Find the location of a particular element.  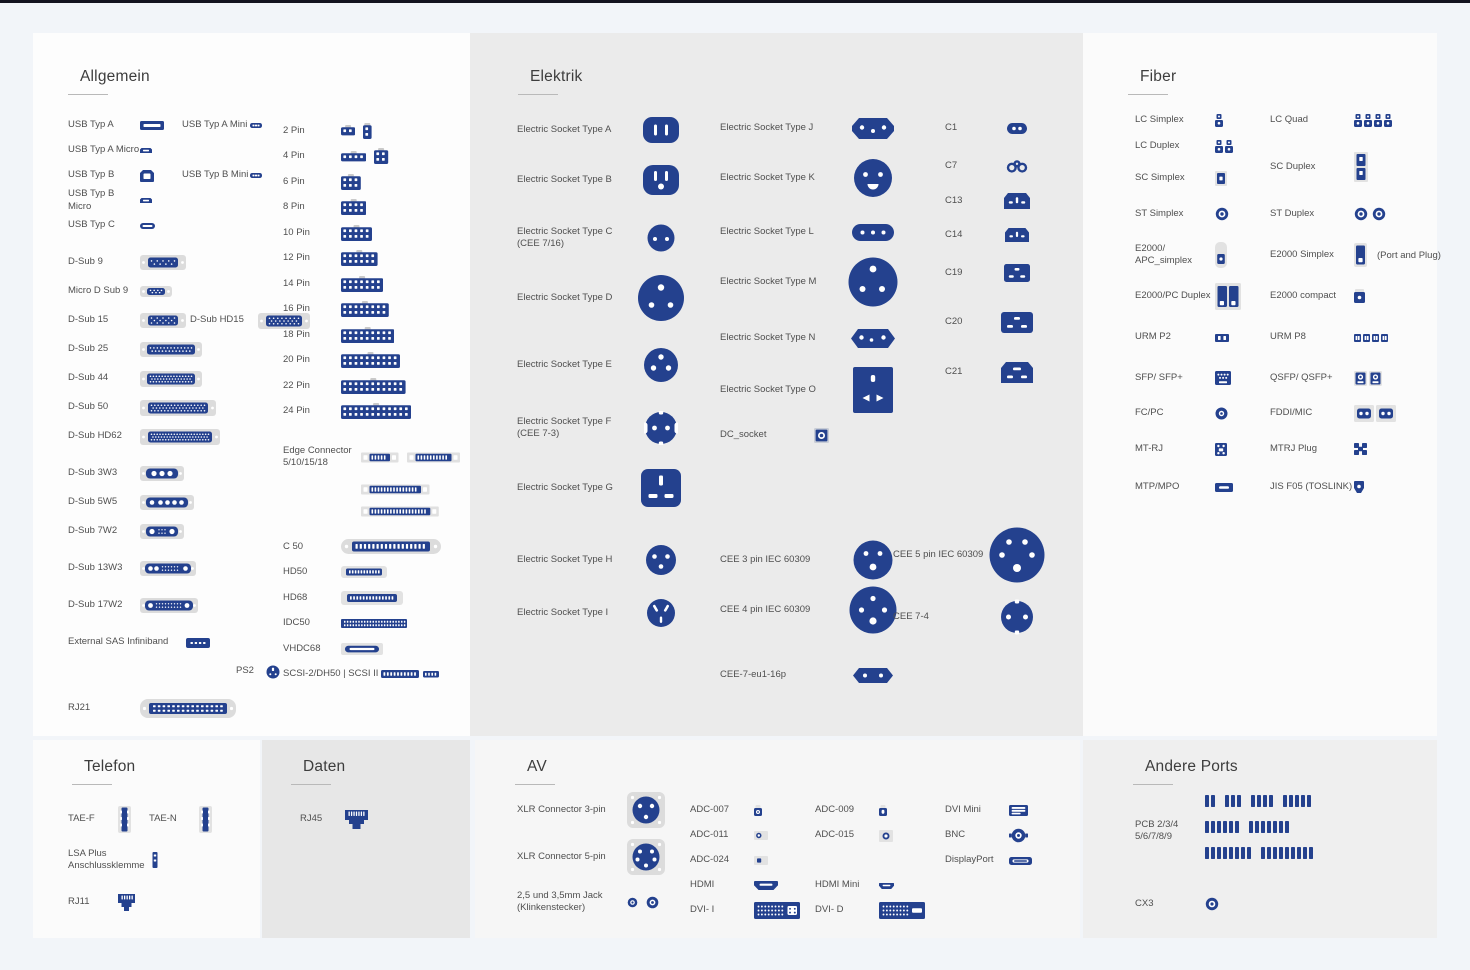

item-label: ADC-011 is located at coordinates (709, 835).